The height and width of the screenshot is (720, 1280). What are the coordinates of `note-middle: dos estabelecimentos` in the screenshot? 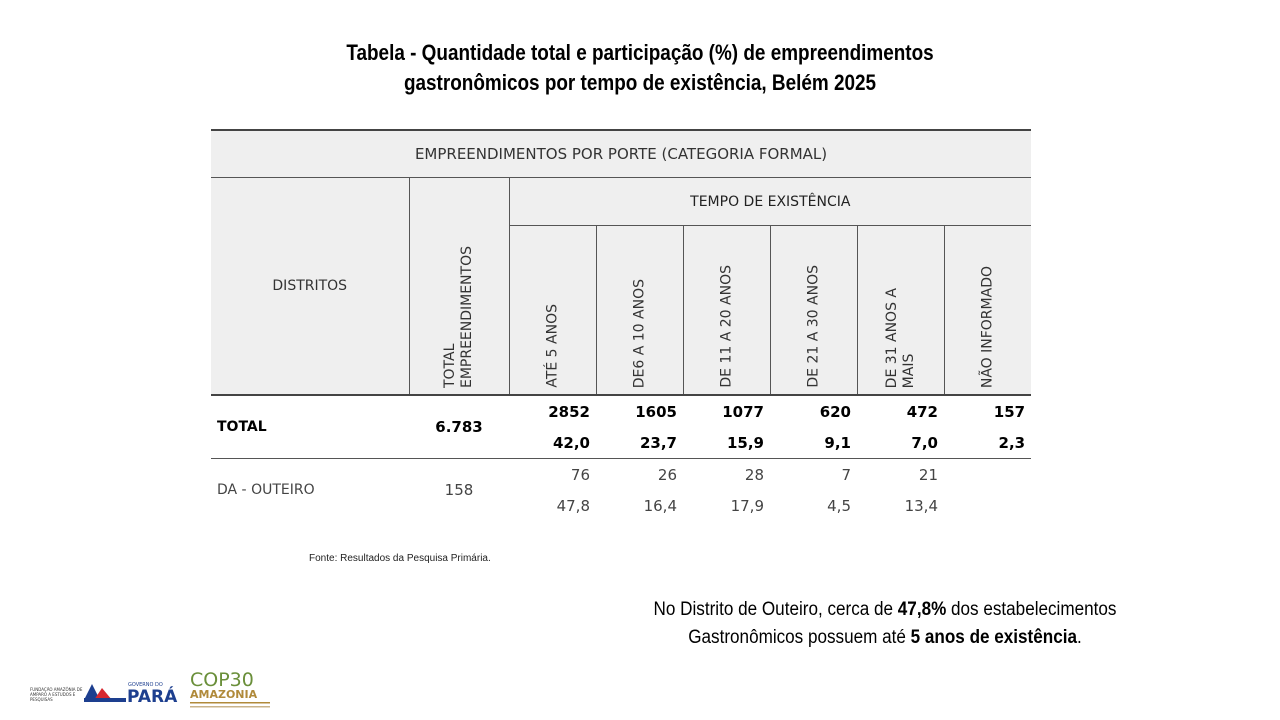 It's located at (1031, 609).